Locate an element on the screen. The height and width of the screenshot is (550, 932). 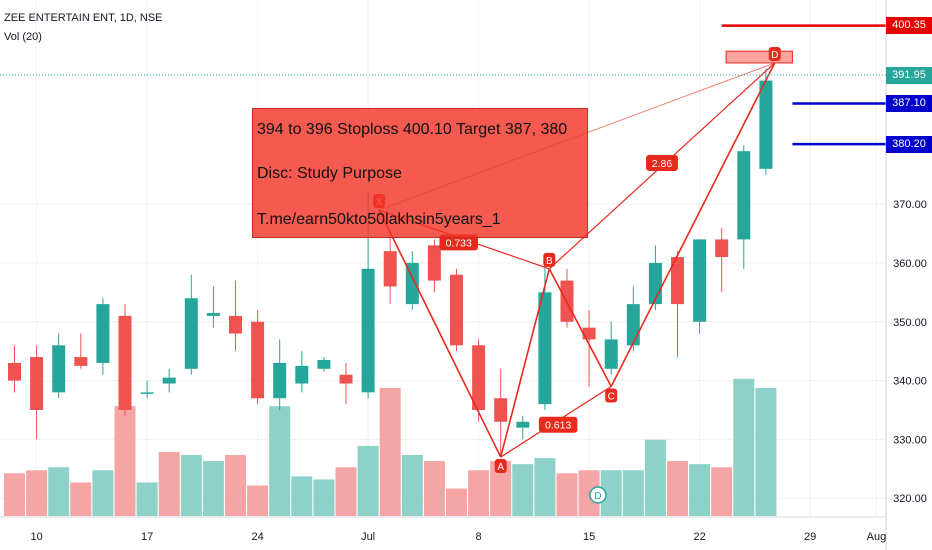
ratio-label: 0.613 is located at coordinates (558, 424).